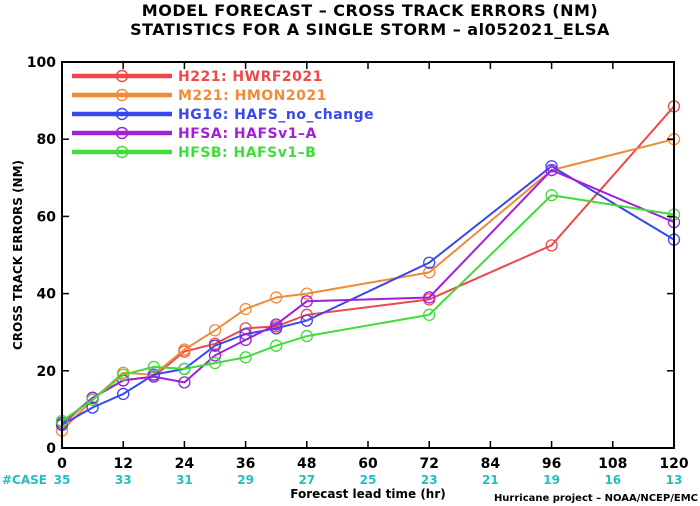  Describe the element at coordinates (245, 480) in the screenshot. I see `case-count: 29` at that location.